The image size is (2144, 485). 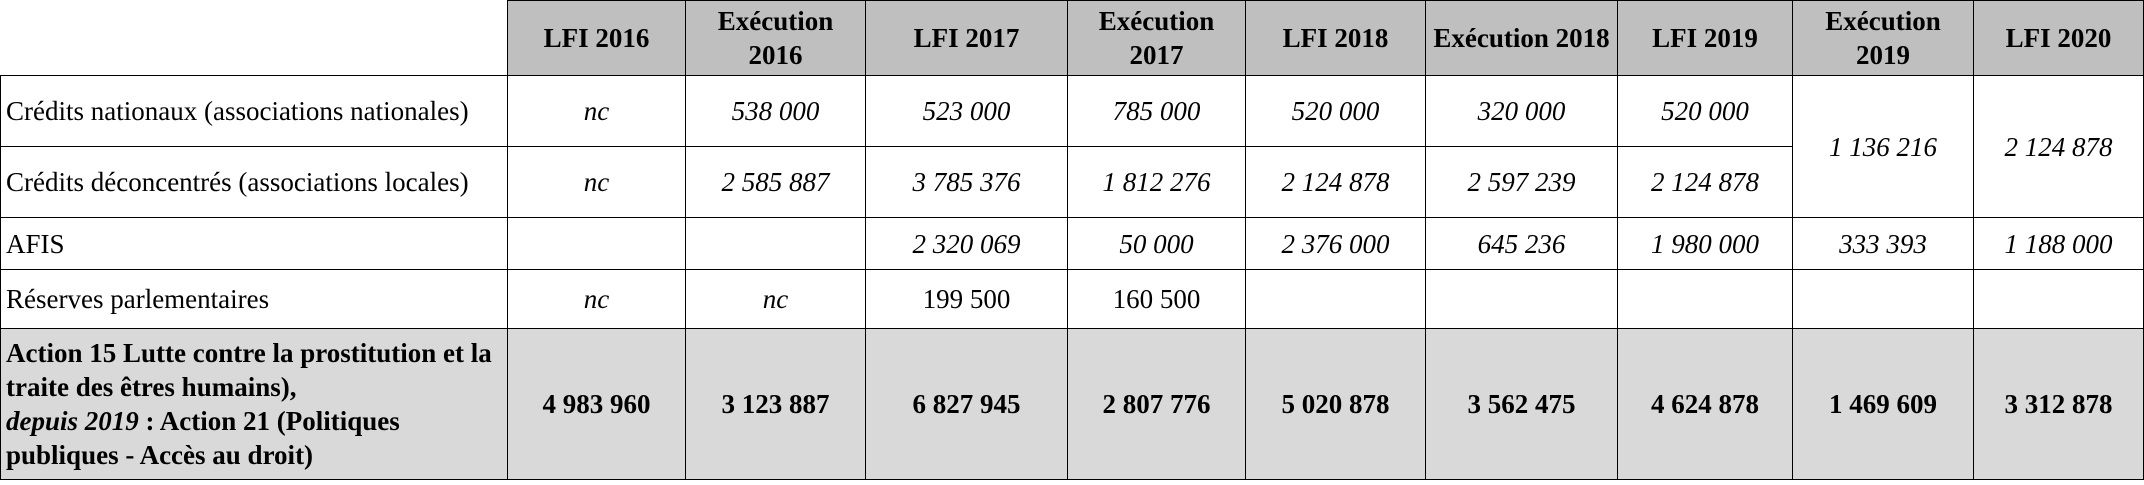 I want to click on header-execution-2019: Exécution 2019, so click(x=1883, y=38).